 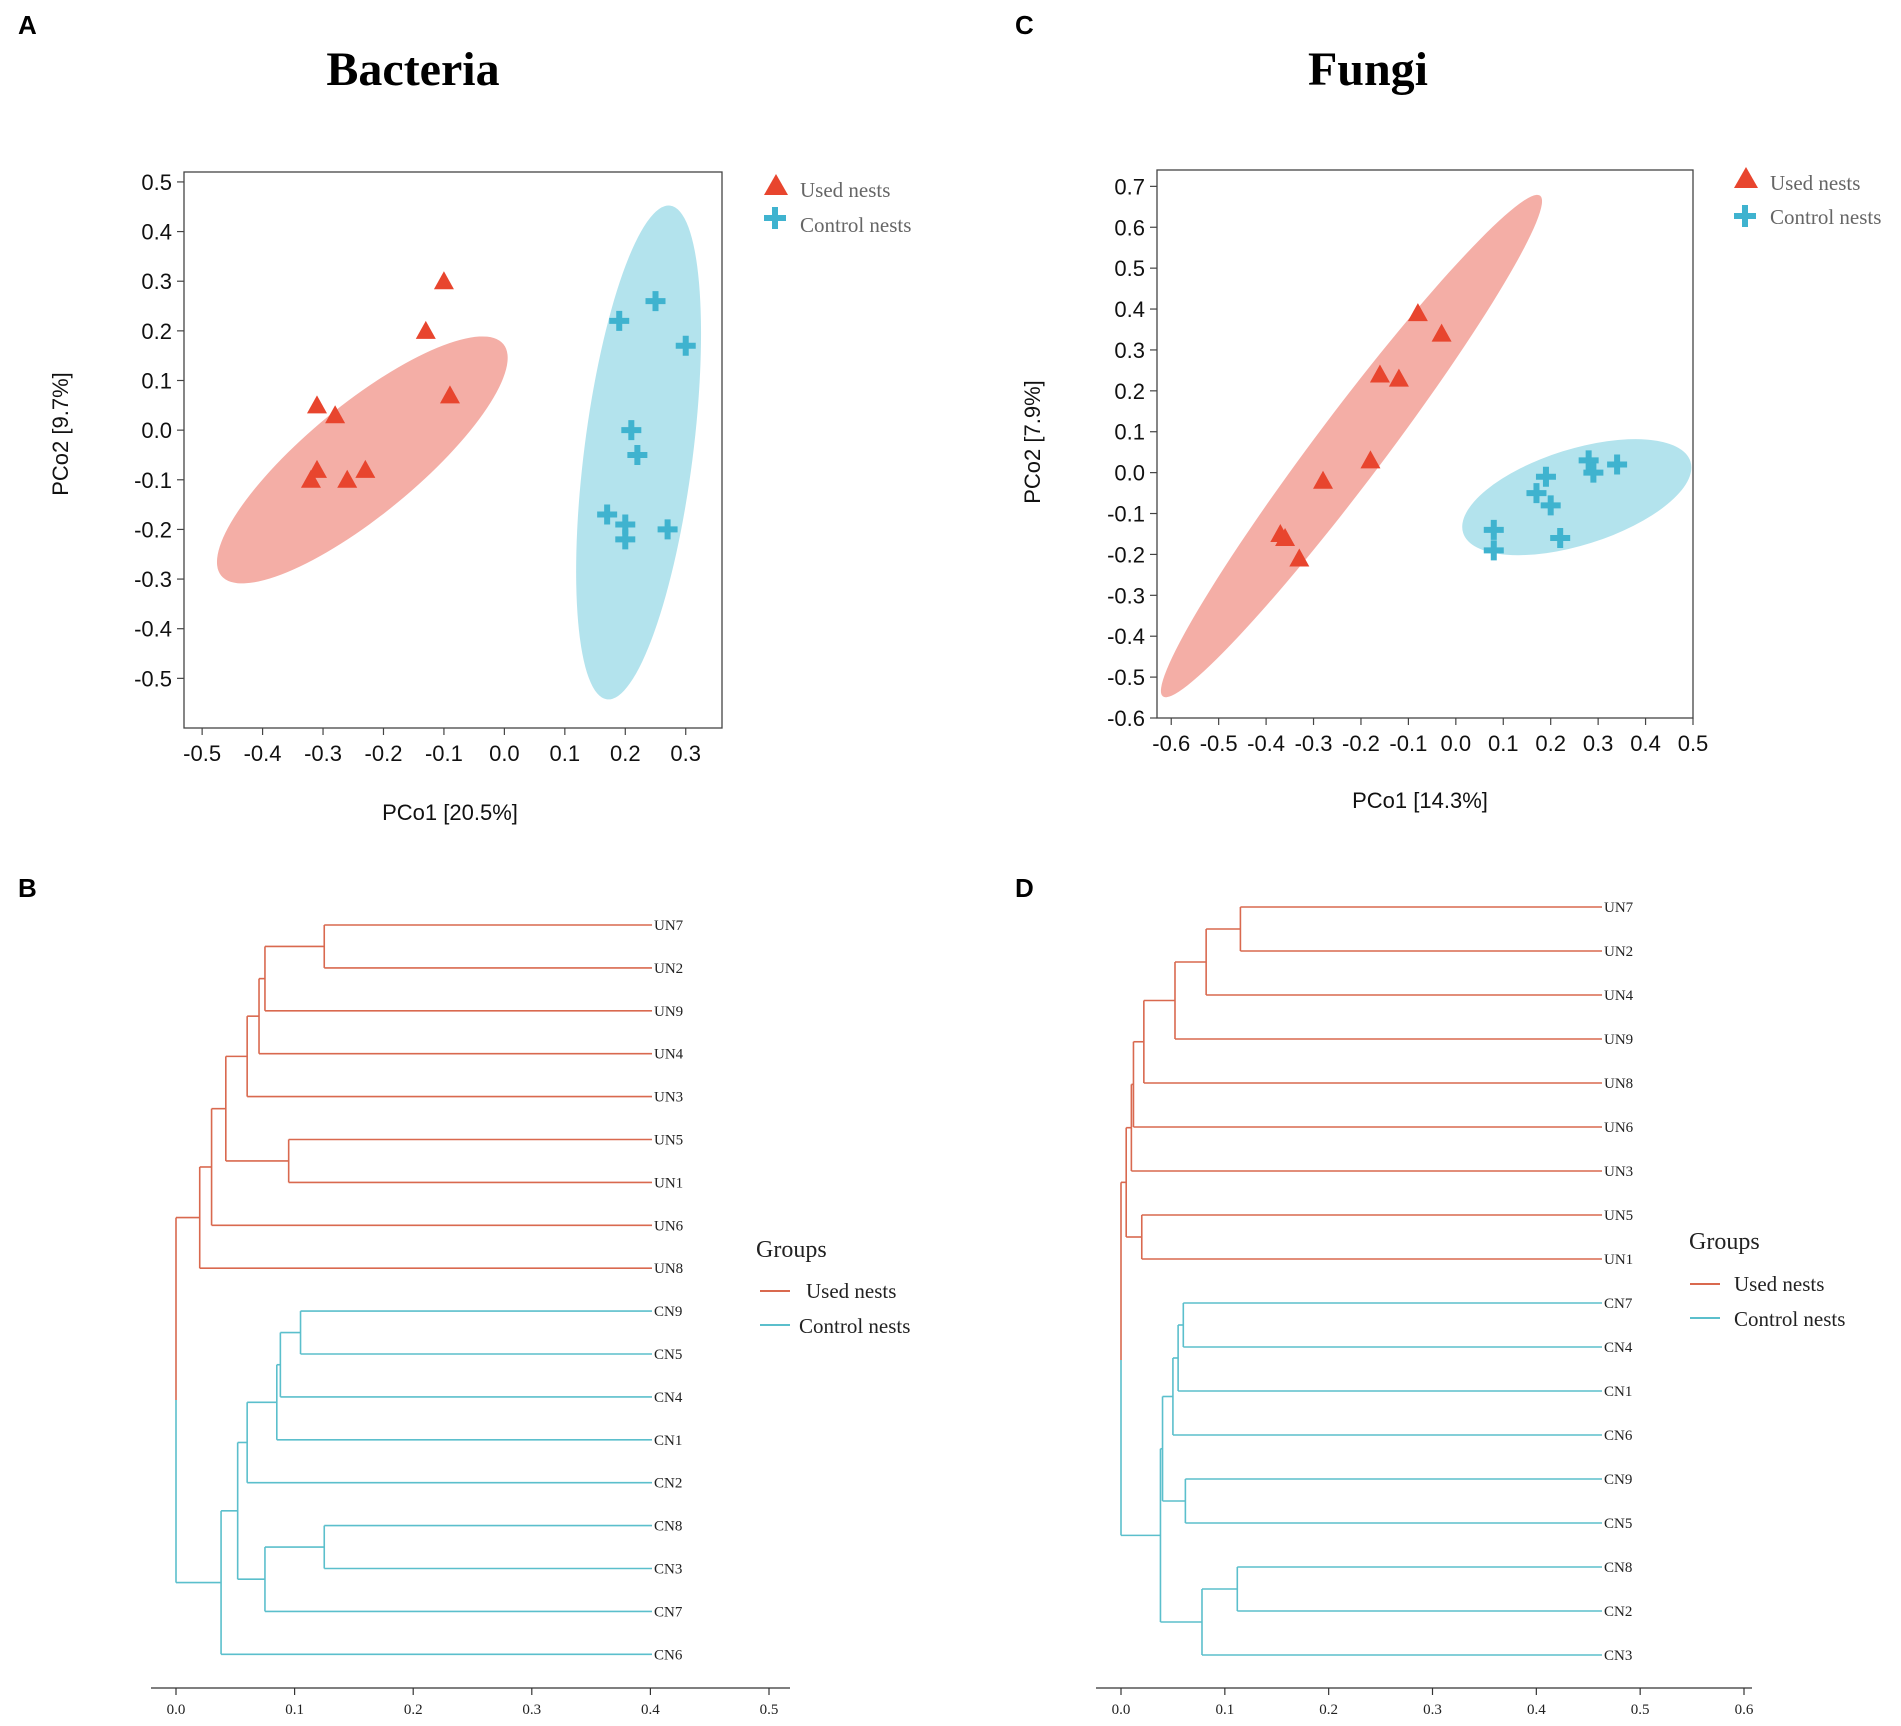 I want to click on panel-letter-a: A, so click(x=27, y=25).